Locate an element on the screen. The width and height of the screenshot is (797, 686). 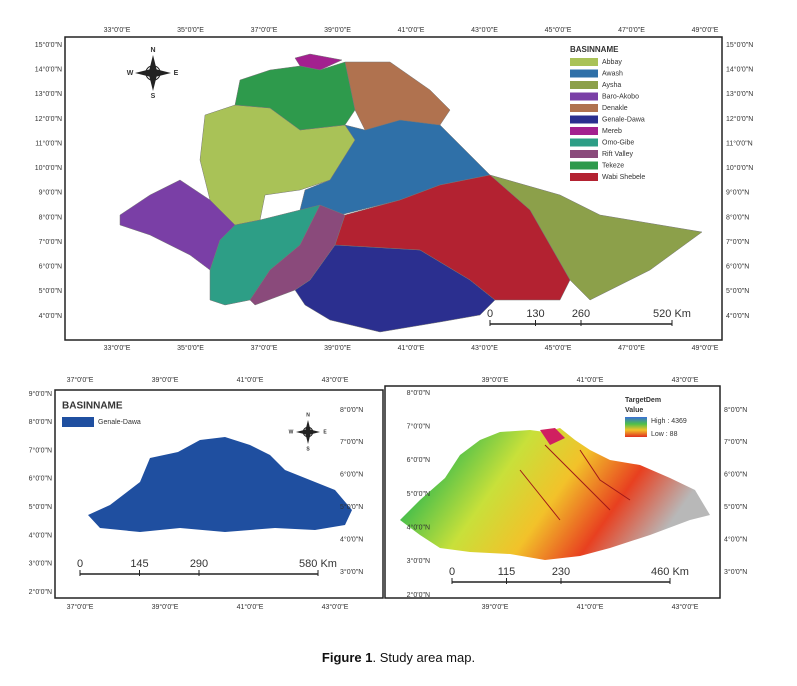
legend-ramp is located at coordinates (636, 427).